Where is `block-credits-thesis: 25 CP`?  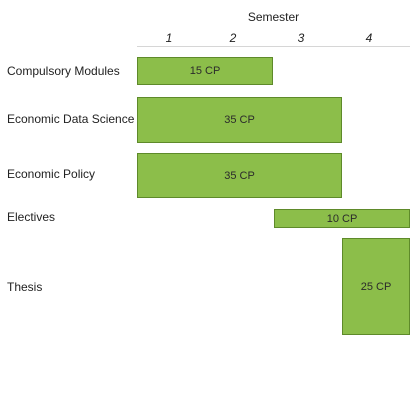
block-credits-thesis: 25 CP is located at coordinates (376, 286).